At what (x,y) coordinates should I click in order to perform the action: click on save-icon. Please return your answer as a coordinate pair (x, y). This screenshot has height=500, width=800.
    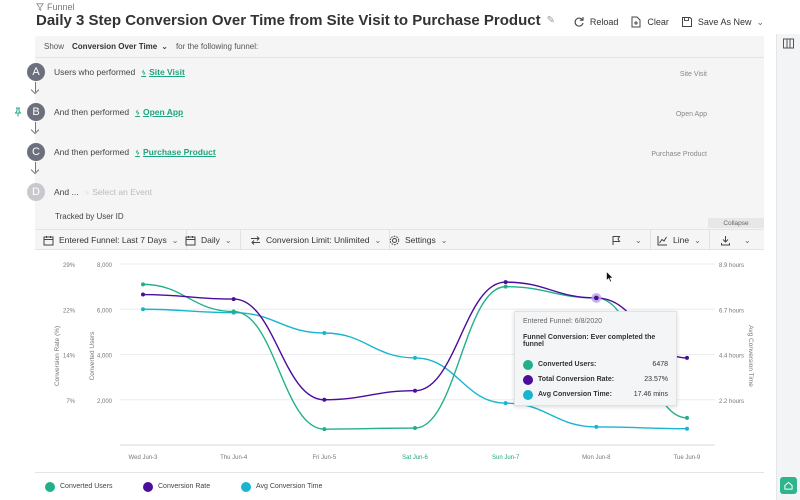
    Looking at the image, I should click on (686, 22).